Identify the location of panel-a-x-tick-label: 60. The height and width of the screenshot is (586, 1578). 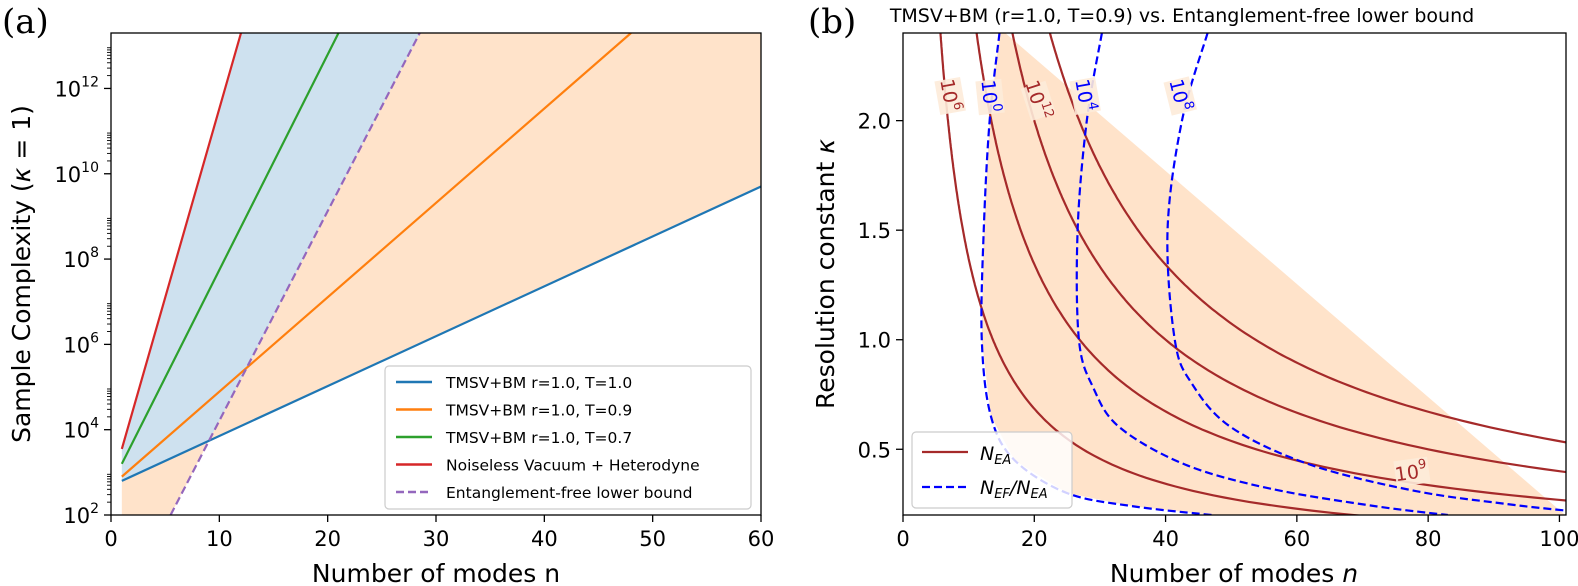
(761, 539).